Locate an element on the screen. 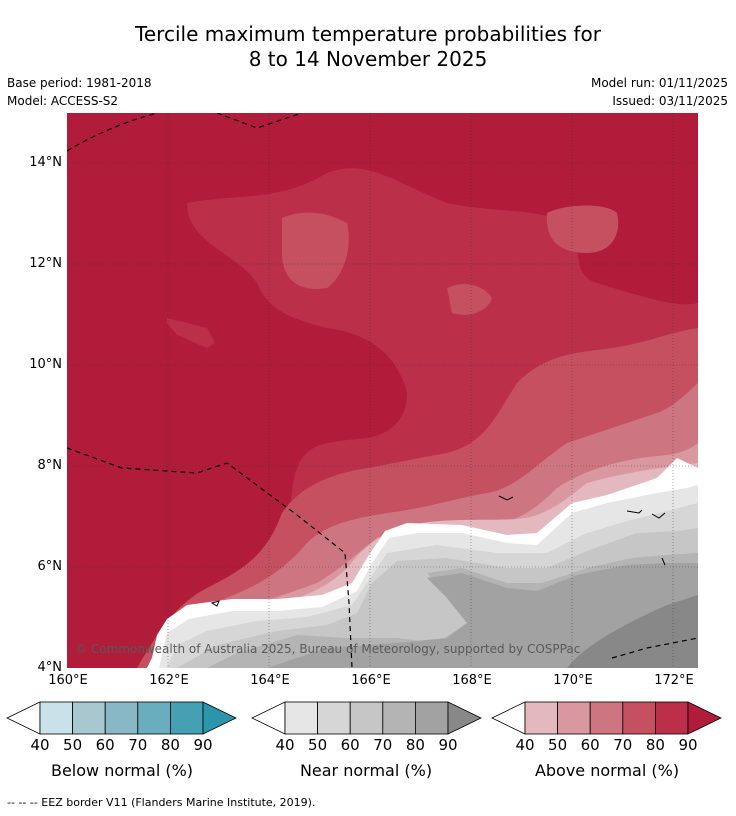  lat-tick: 14°N is located at coordinates (45, 162).